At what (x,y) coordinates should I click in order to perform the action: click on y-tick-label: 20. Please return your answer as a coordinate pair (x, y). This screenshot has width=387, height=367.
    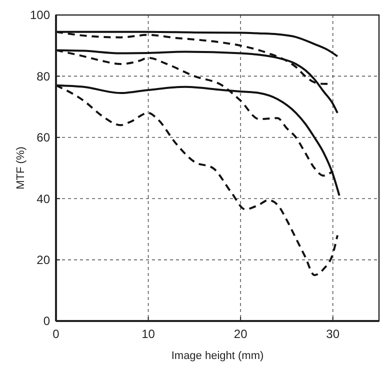
    Looking at the image, I should click on (43, 260).